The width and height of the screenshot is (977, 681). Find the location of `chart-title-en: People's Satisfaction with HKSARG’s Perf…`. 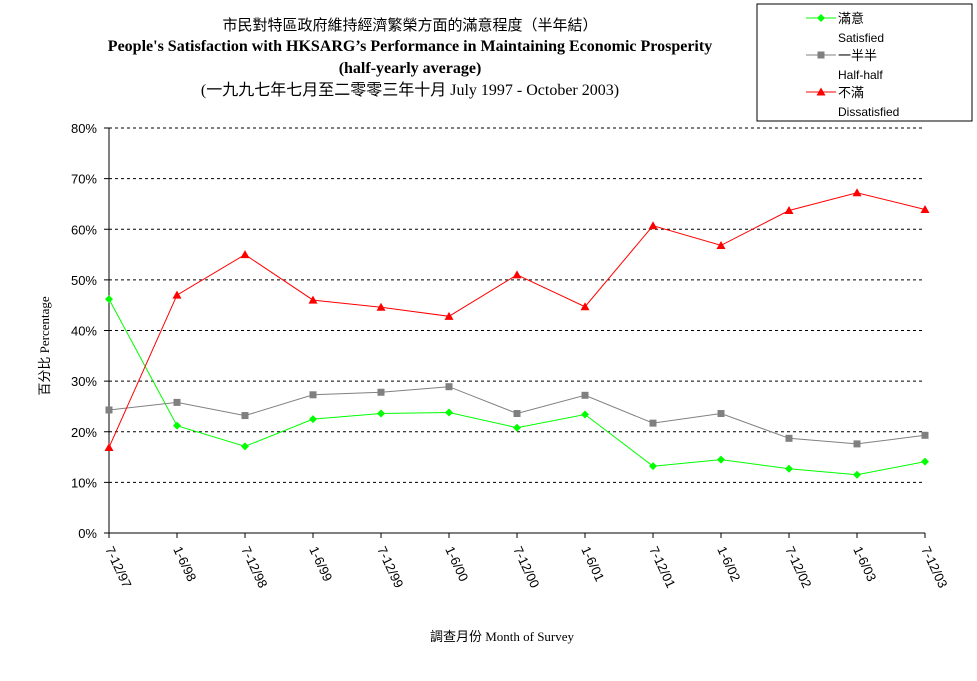

chart-title-en: People's Satisfaction with HKSARG’s Perf… is located at coordinates (410, 46).